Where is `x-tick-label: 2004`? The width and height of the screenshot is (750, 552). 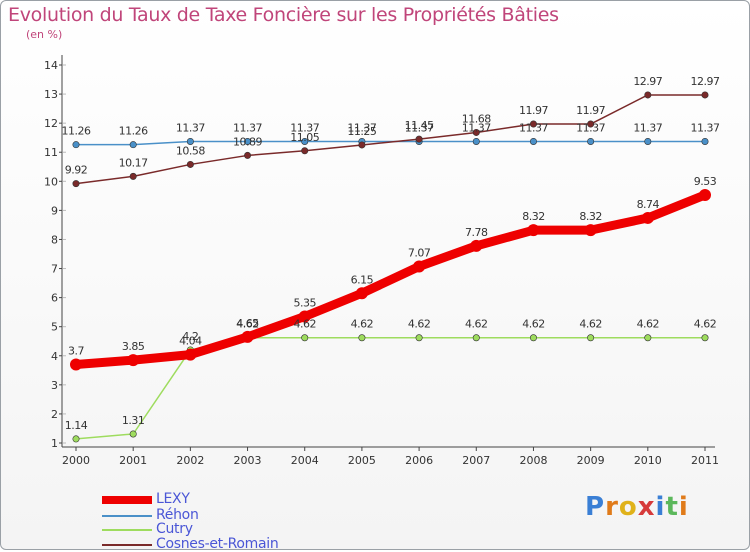 x-tick-label: 2004 is located at coordinates (305, 460).